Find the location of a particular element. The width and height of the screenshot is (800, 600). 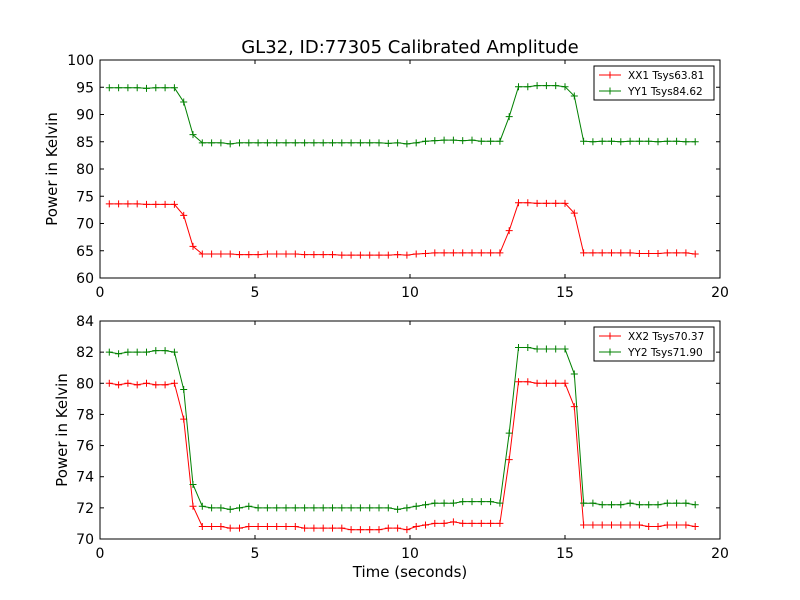

legend-box is located at coordinates (654, 344).